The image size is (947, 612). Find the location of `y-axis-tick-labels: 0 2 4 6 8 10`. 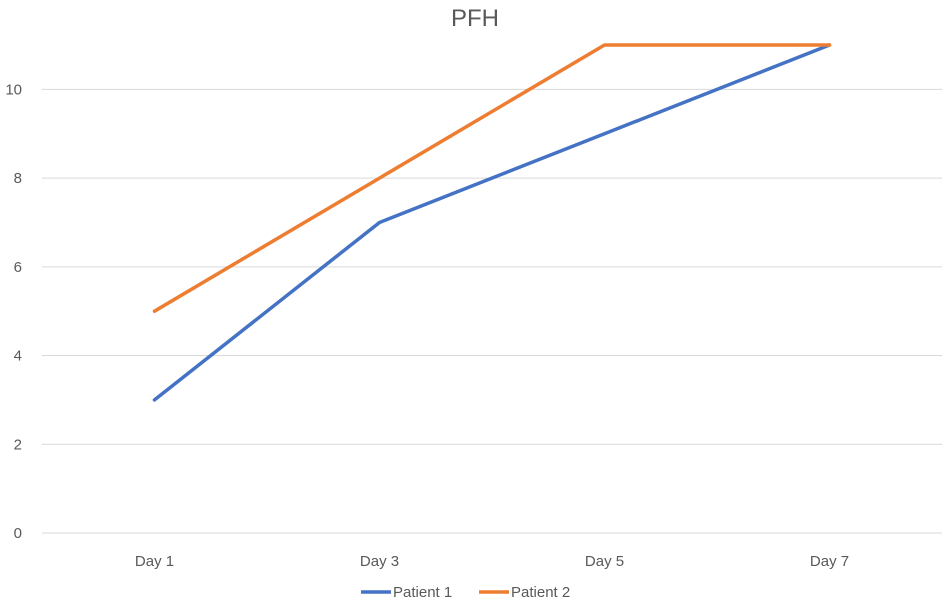

y-axis-tick-labels: 0 2 4 6 8 10 is located at coordinates (13, 311).